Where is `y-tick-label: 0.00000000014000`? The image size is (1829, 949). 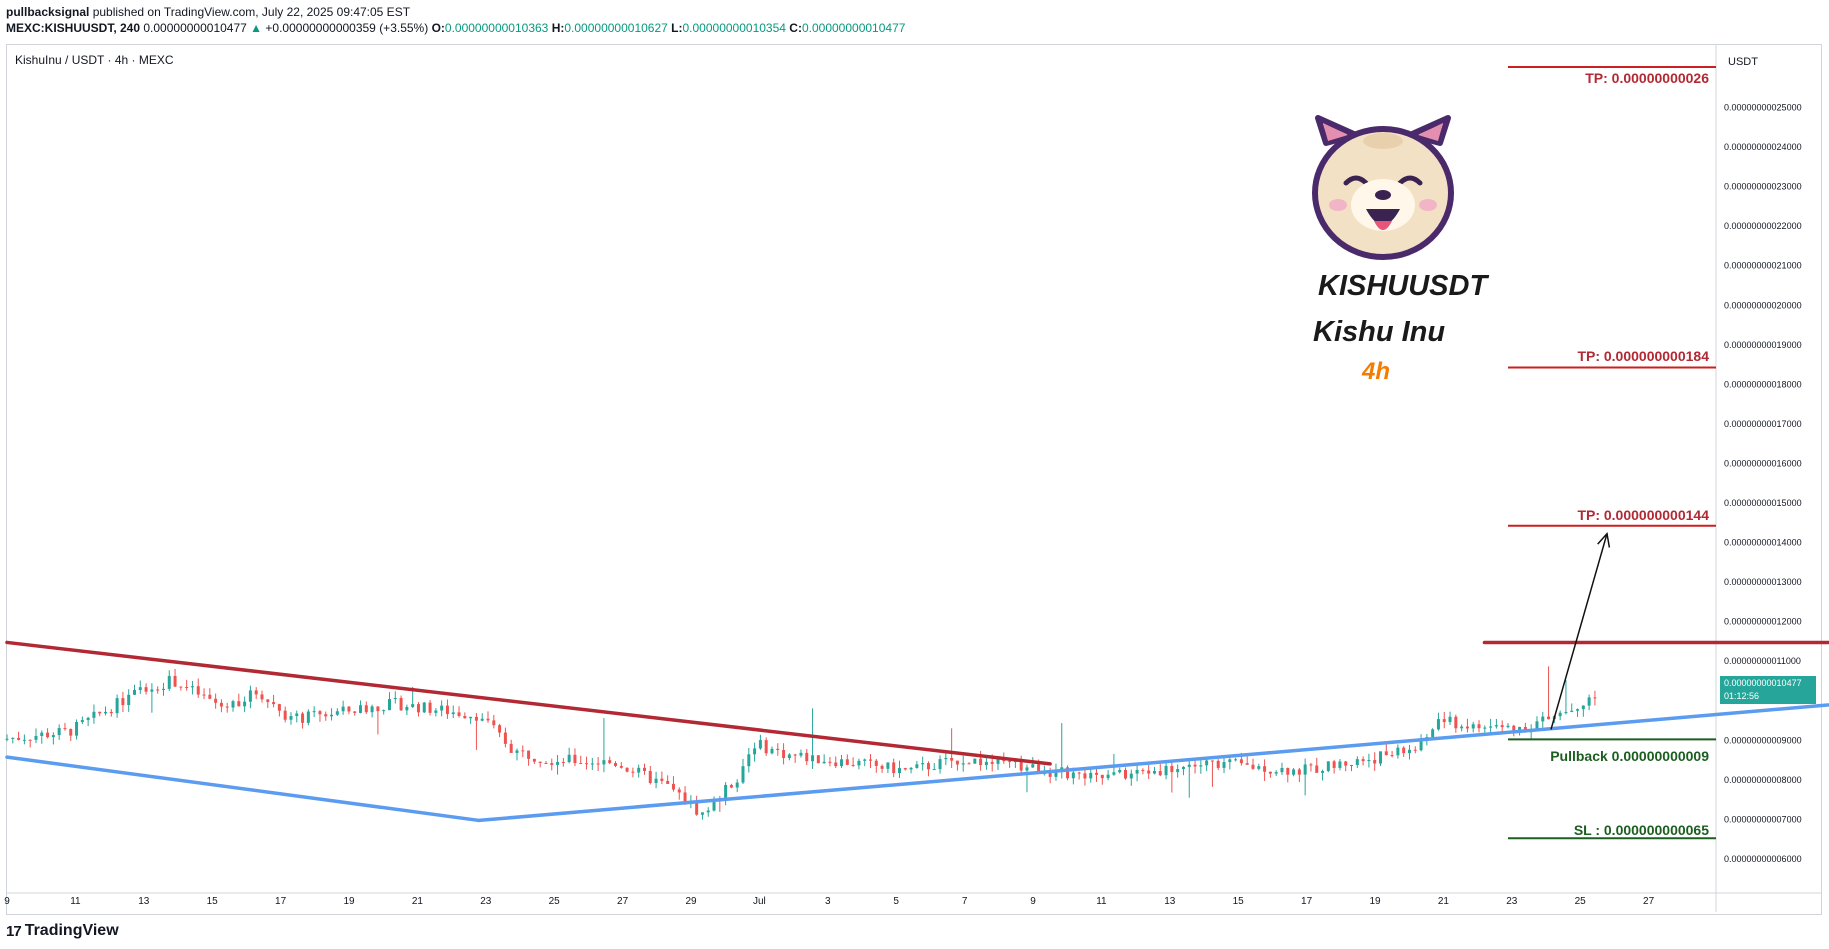
y-tick-label: 0.00000000014000 is located at coordinates (1763, 543).